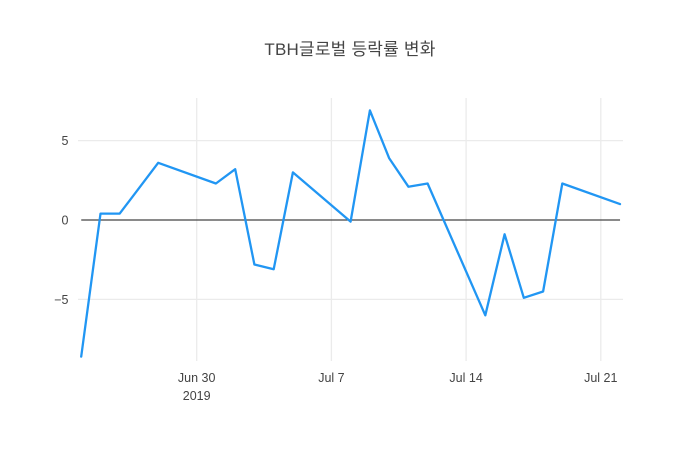  I want to click on y-tick-label: −5, so click(61, 300).